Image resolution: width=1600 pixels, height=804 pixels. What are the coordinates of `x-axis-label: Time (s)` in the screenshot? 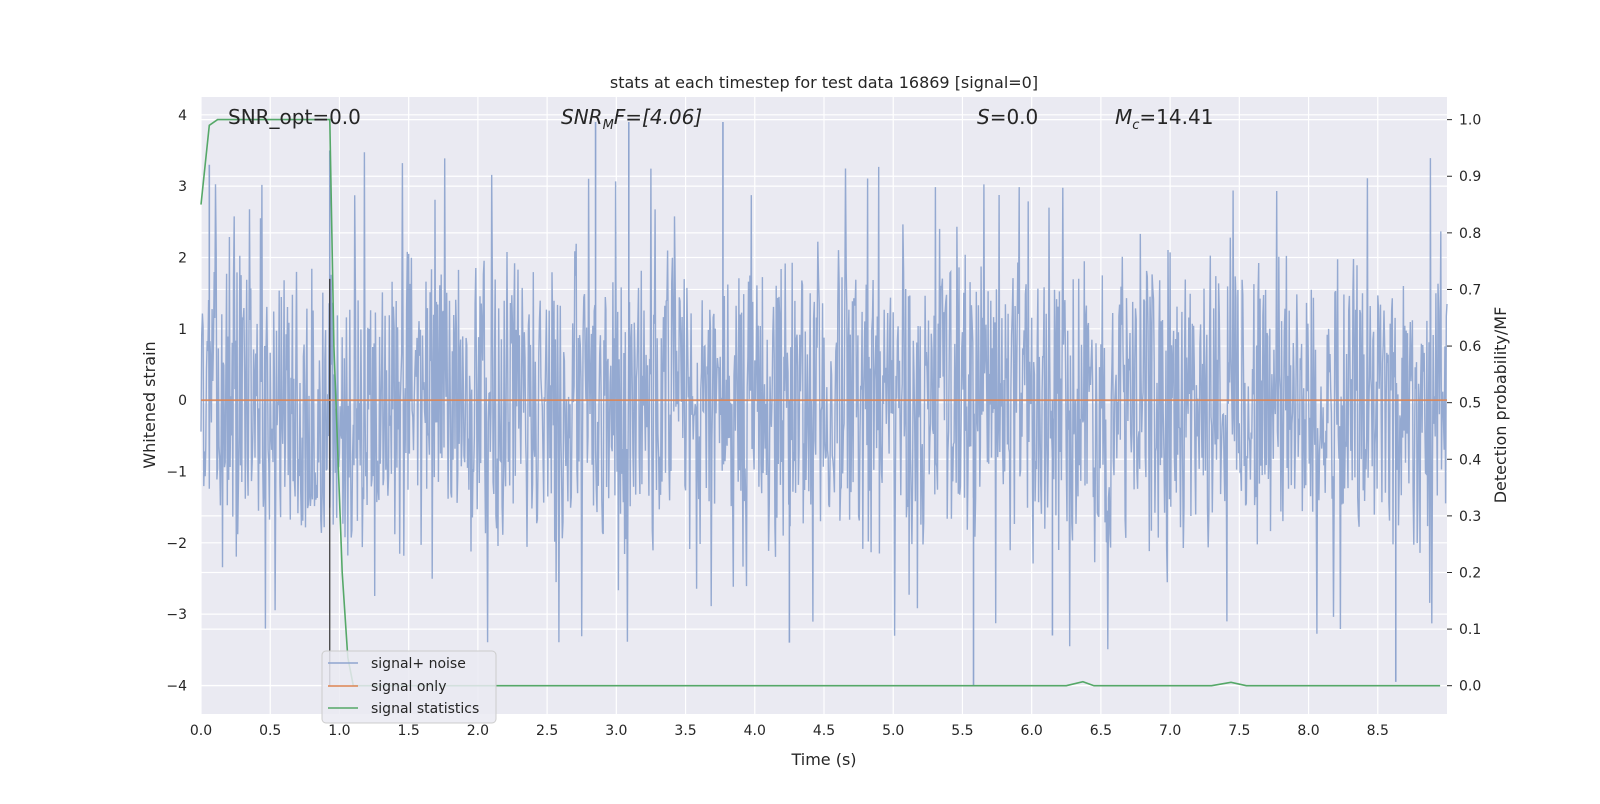 It's located at (823, 759).